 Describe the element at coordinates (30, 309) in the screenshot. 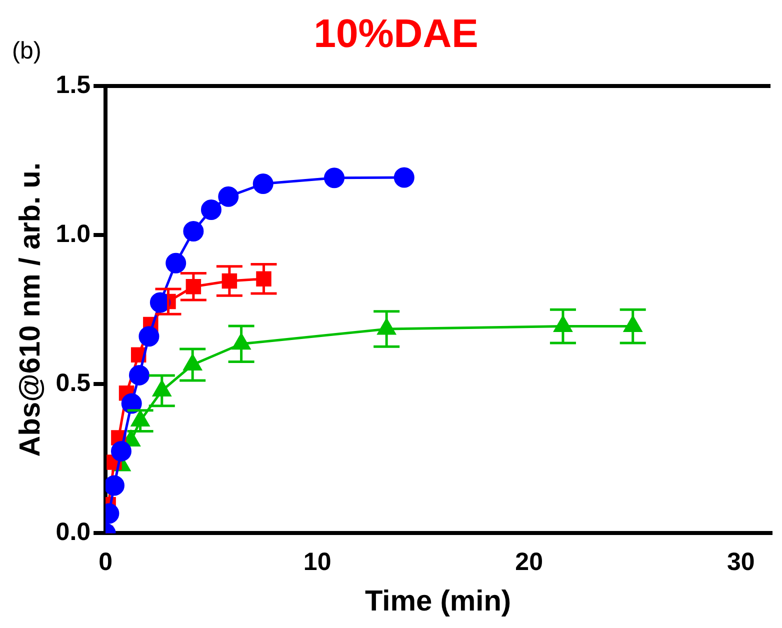

I see `y-axis-title: Abs@610 nm / arb. u.` at that location.